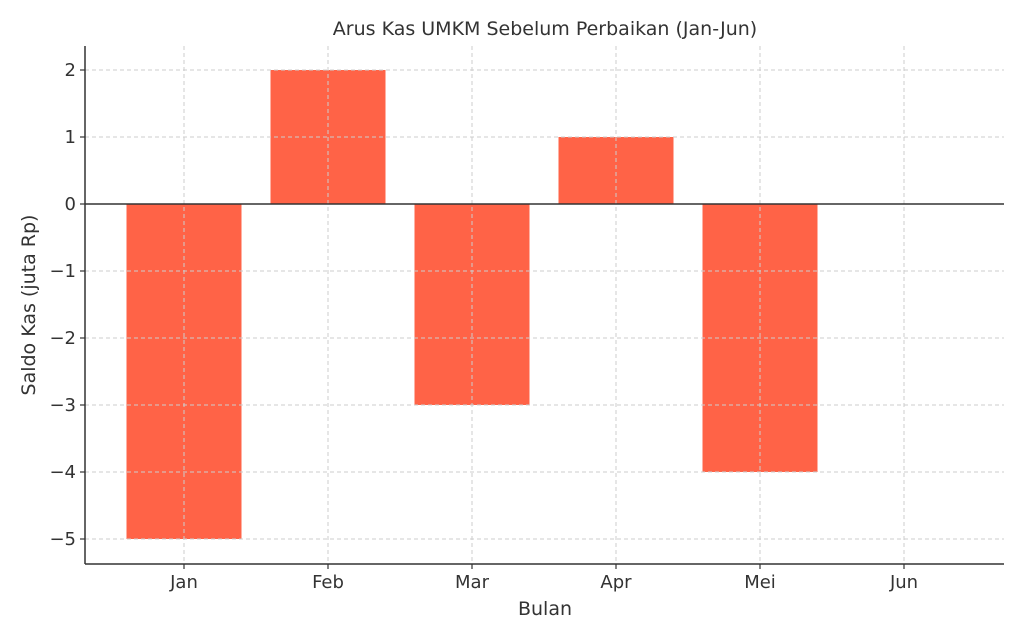  What do you see at coordinates (67, 305) in the screenshot?
I see `y-axis-ticks: 2 1 0 −1 −2 −3 −4 −5` at bounding box center [67, 305].